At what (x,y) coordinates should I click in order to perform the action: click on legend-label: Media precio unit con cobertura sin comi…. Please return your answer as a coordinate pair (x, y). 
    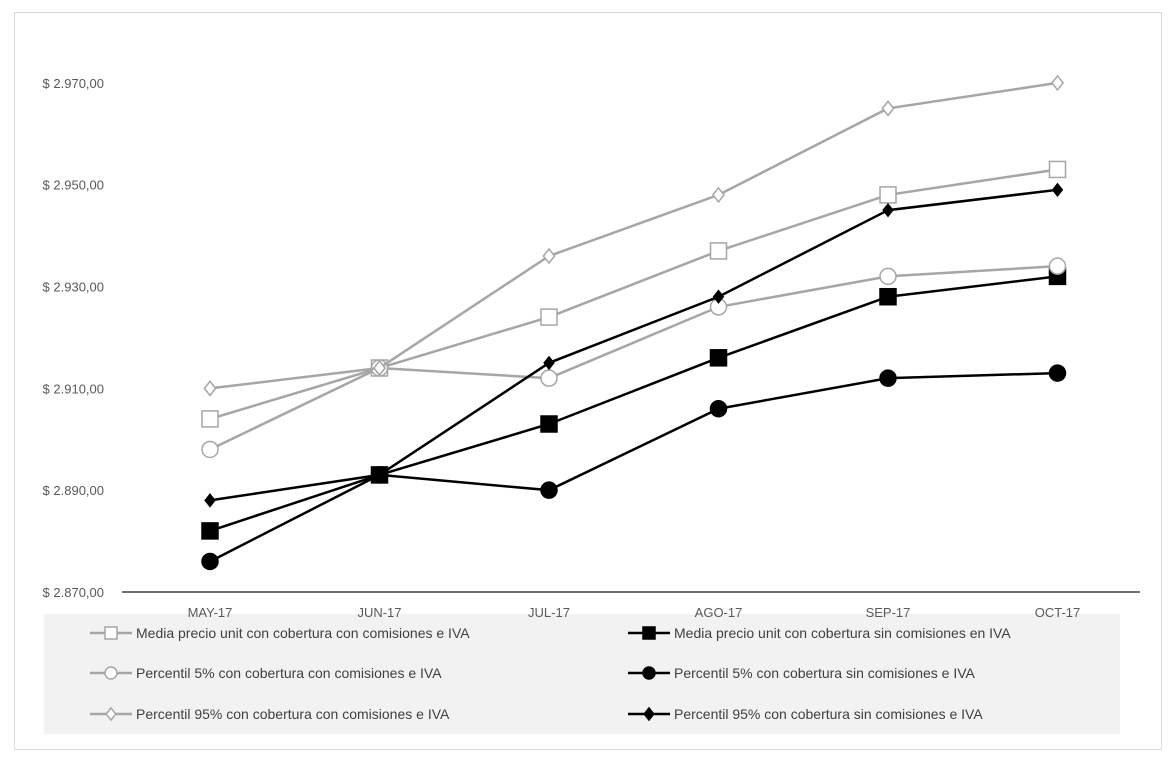
    Looking at the image, I should click on (842, 633).